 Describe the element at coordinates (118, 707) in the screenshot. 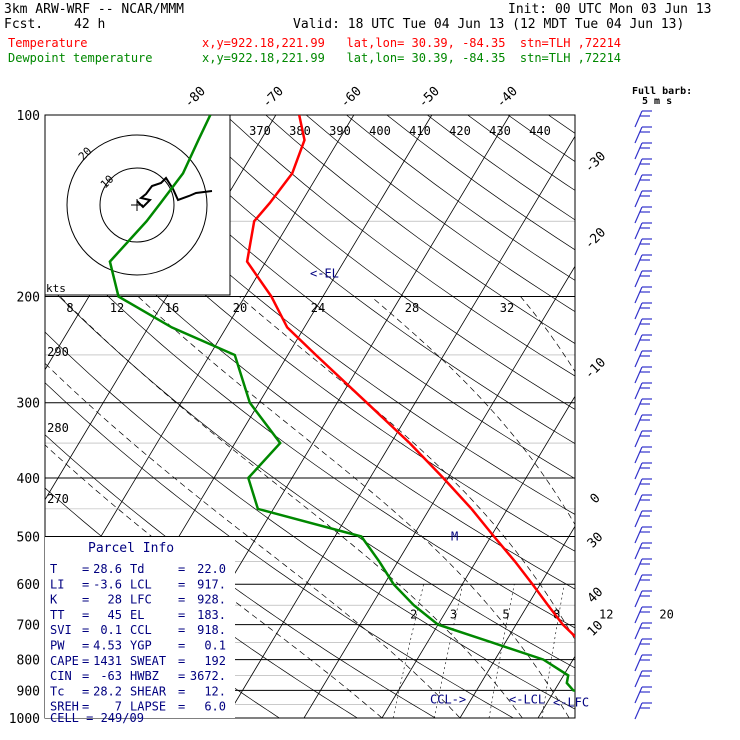

I see `parcel-info-value: 7` at that location.